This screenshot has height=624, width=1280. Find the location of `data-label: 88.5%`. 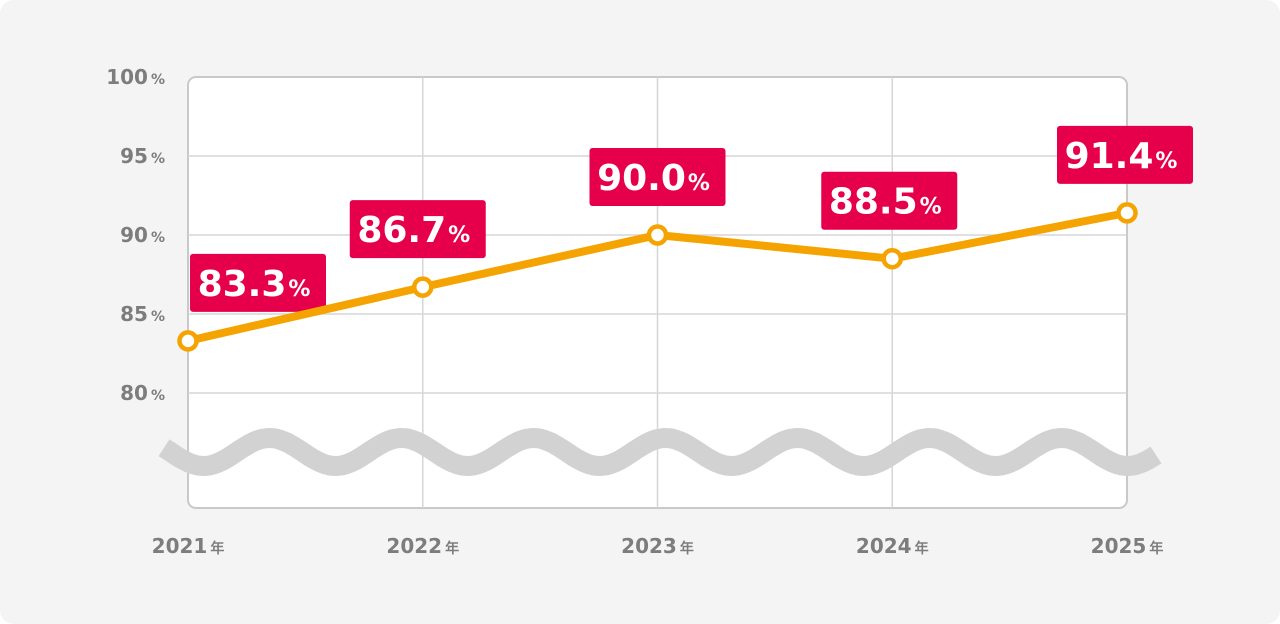

data-label: 88.5% is located at coordinates (889, 200).